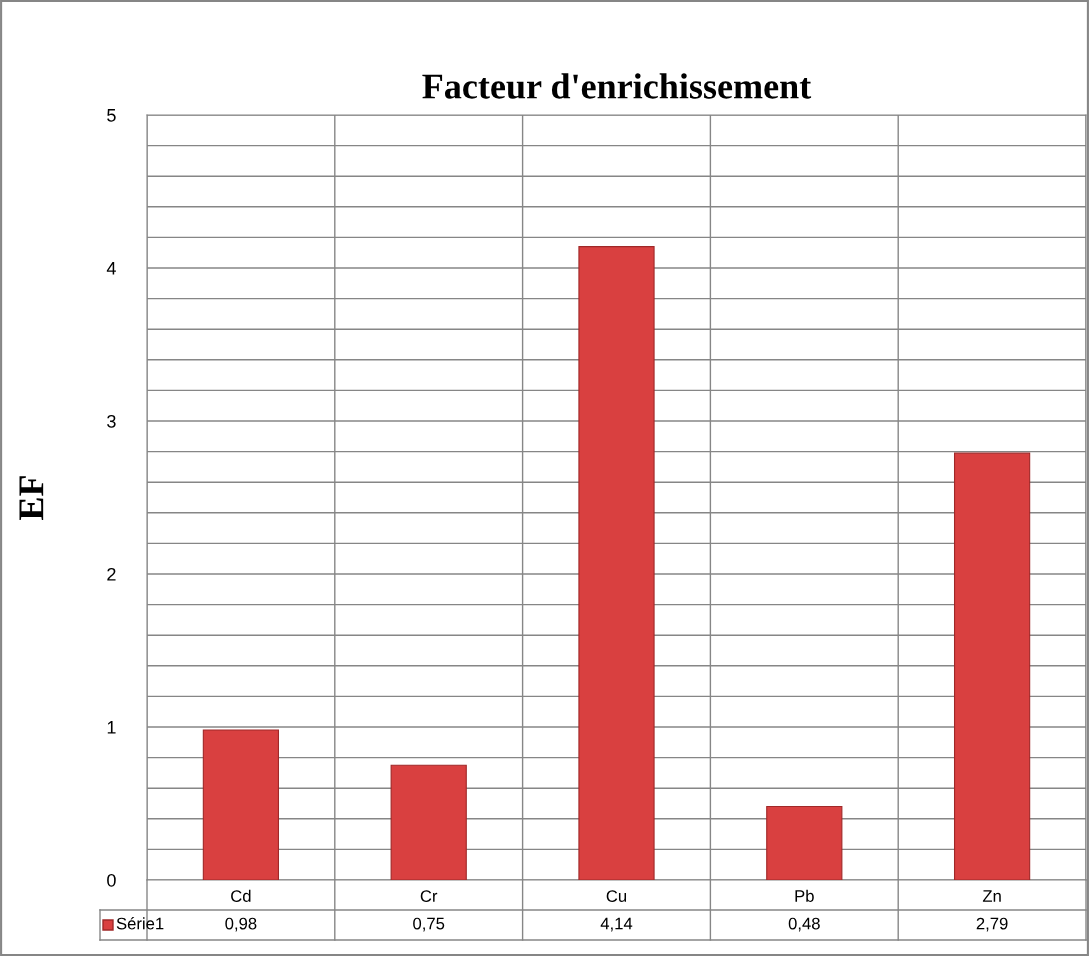 The height and width of the screenshot is (956, 1089). What do you see at coordinates (616, 896) in the screenshot?
I see `x-tick-label: Cu` at bounding box center [616, 896].